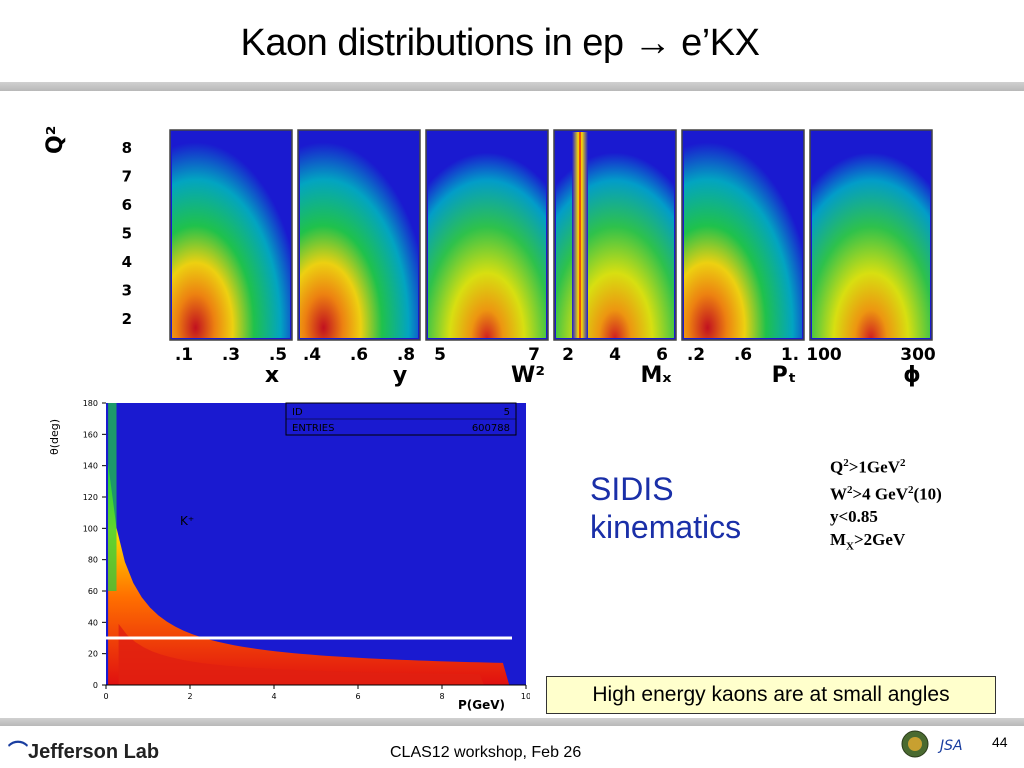 The image size is (1024, 768). Describe the element at coordinates (512, 86) in the screenshot. I see `title-divider` at that location.